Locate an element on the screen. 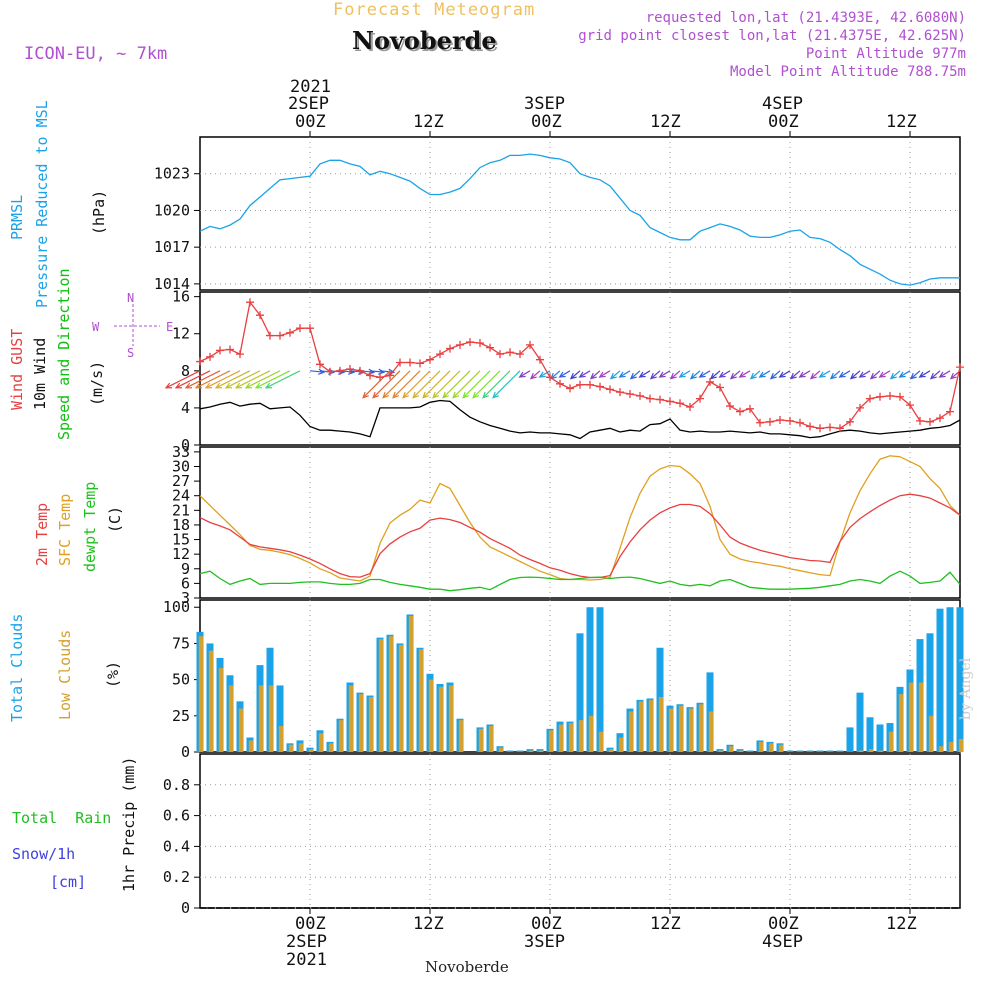 The height and width of the screenshot is (1000, 1000). precip-label-snow: Snow/1h is located at coordinates (44, 854).